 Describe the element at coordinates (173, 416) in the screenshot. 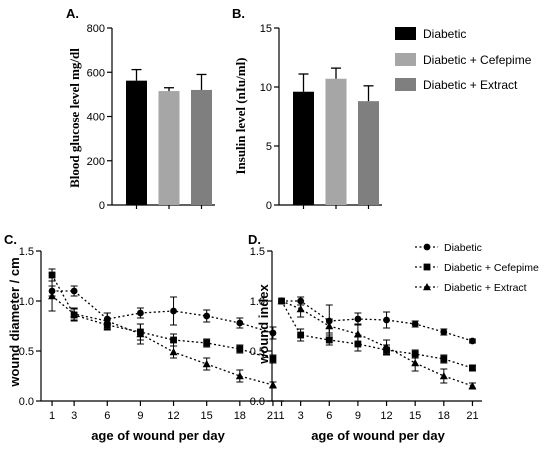

I see `panel-c-x-tick-label: 12` at that location.